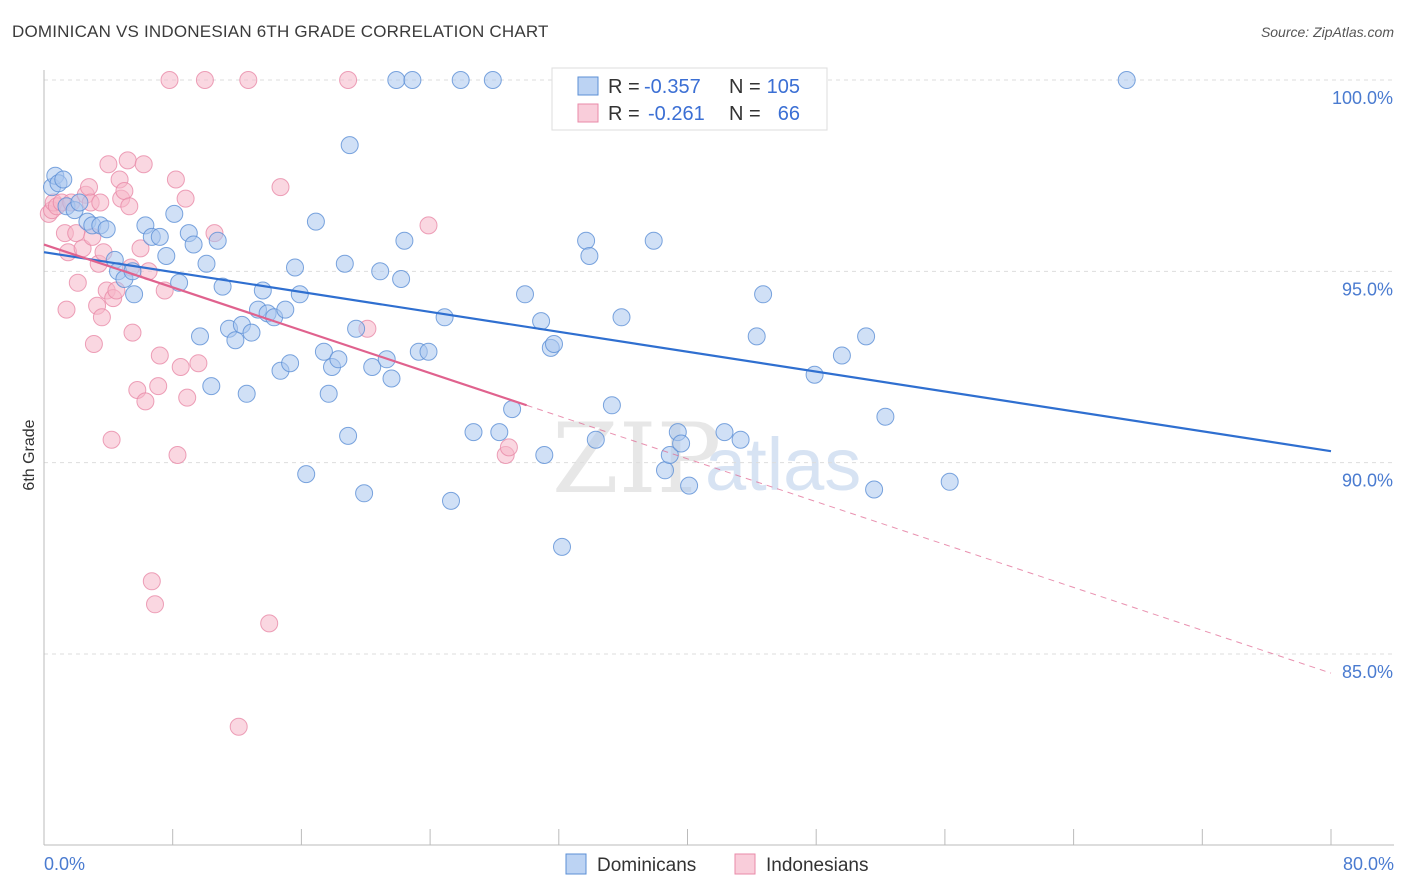  What do you see at coordinates (64, 864) in the screenshot?
I see `x-tick-label-min: 0.0%` at bounding box center [64, 864].